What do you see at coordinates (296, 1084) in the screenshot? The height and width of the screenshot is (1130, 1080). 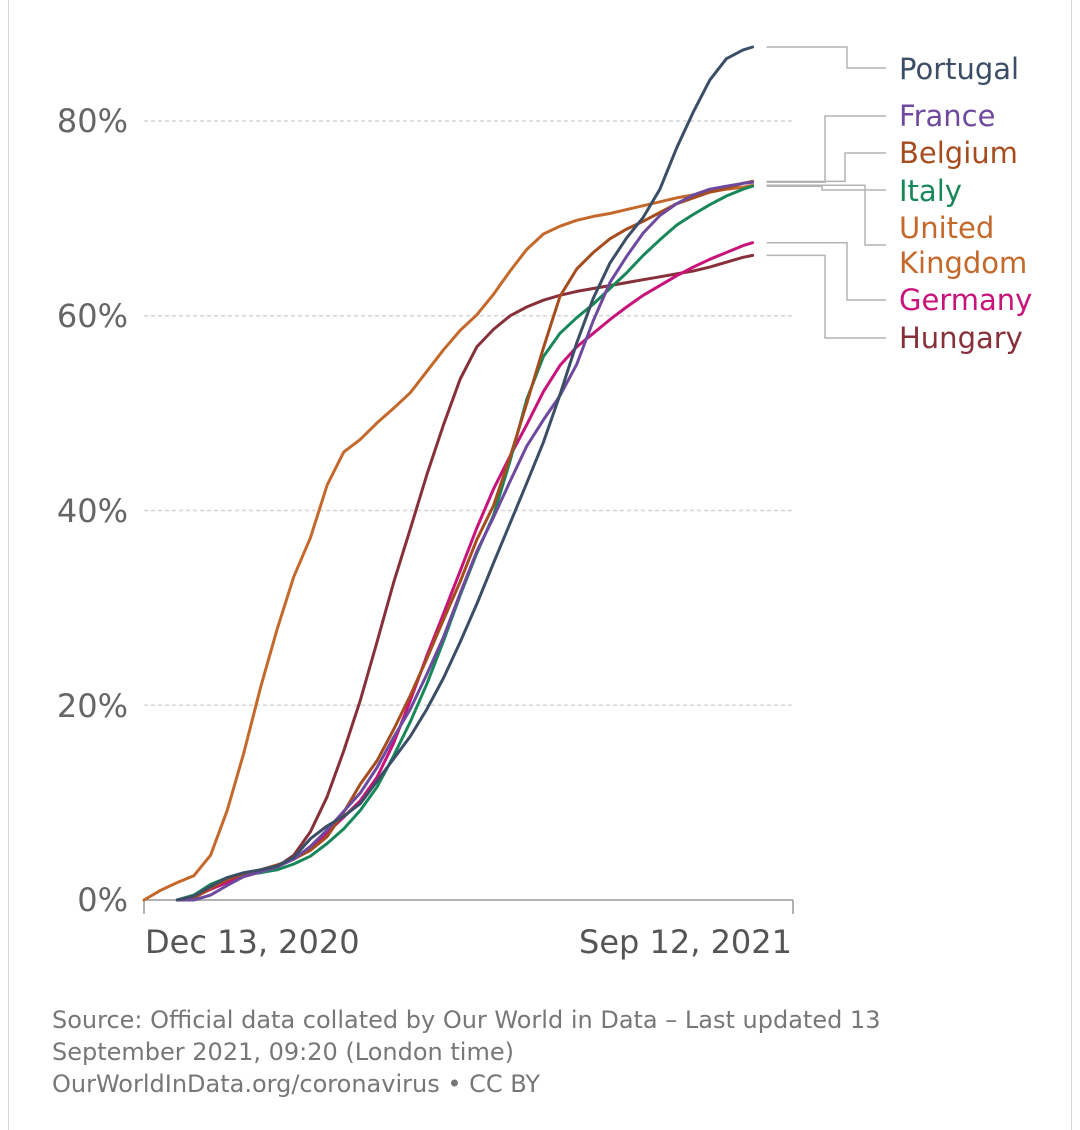 I see `source-line: OurWorldInData.org/coronavirus • CC BY` at bounding box center [296, 1084].